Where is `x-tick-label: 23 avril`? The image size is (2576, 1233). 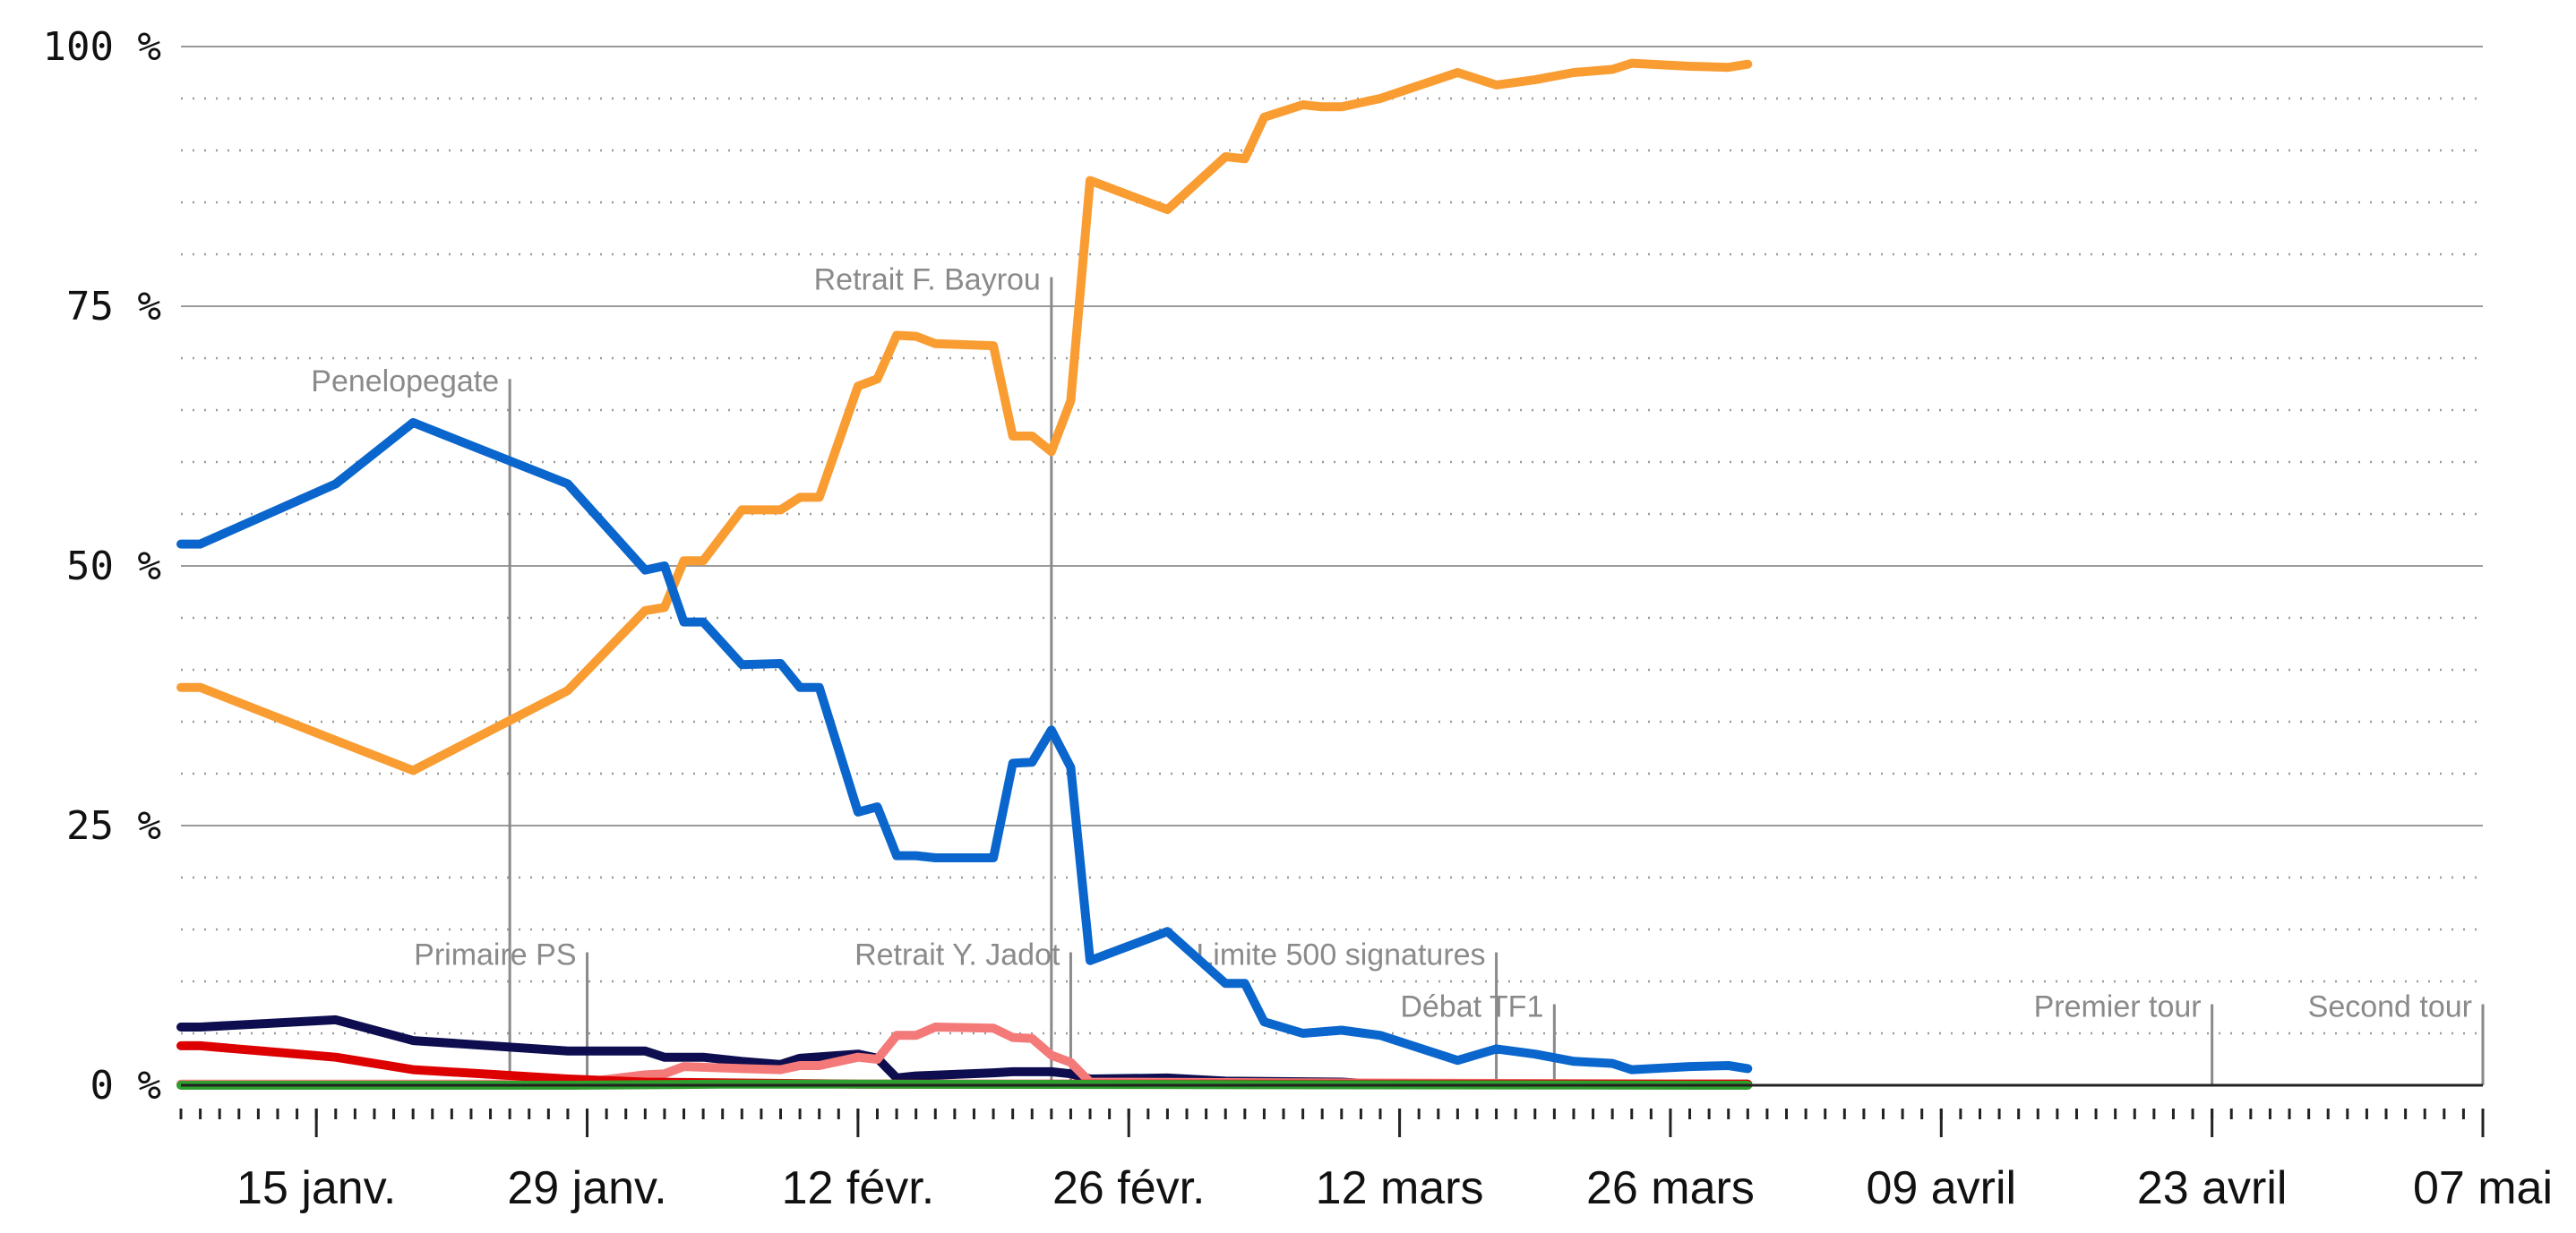
x-tick-label: 23 avril is located at coordinates (2212, 1188).